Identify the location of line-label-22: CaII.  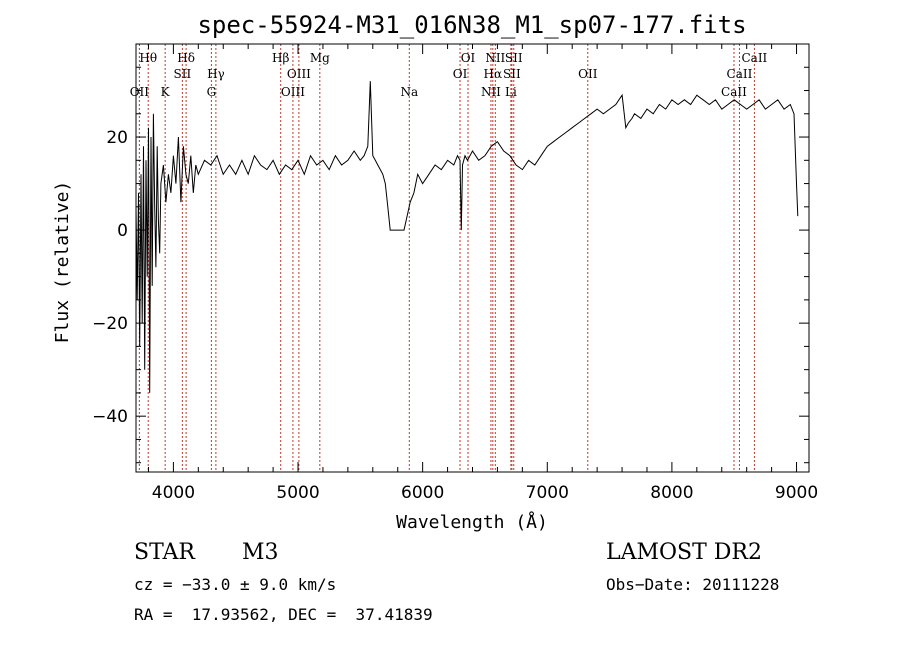
(740, 74).